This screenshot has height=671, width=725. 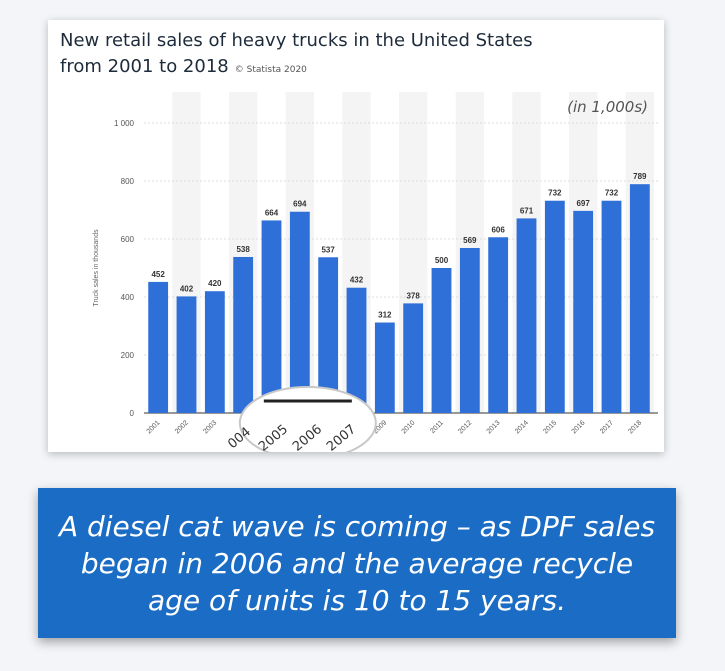 What do you see at coordinates (494, 427) in the screenshot?
I see `x-tick-label: 2013` at bounding box center [494, 427].